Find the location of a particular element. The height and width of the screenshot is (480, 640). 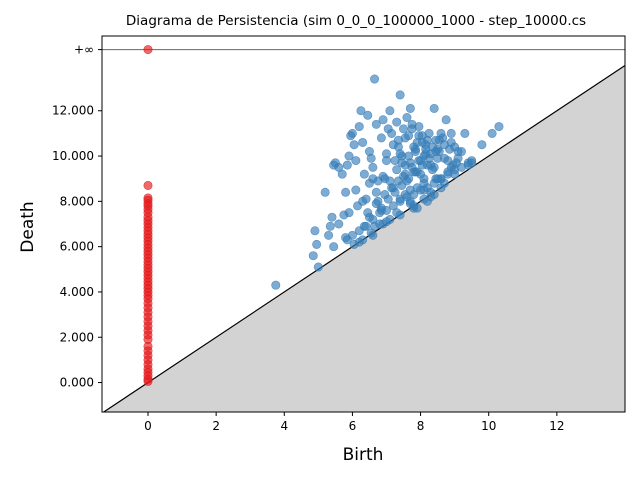

x-tick-label: 8 is located at coordinates (421, 426).